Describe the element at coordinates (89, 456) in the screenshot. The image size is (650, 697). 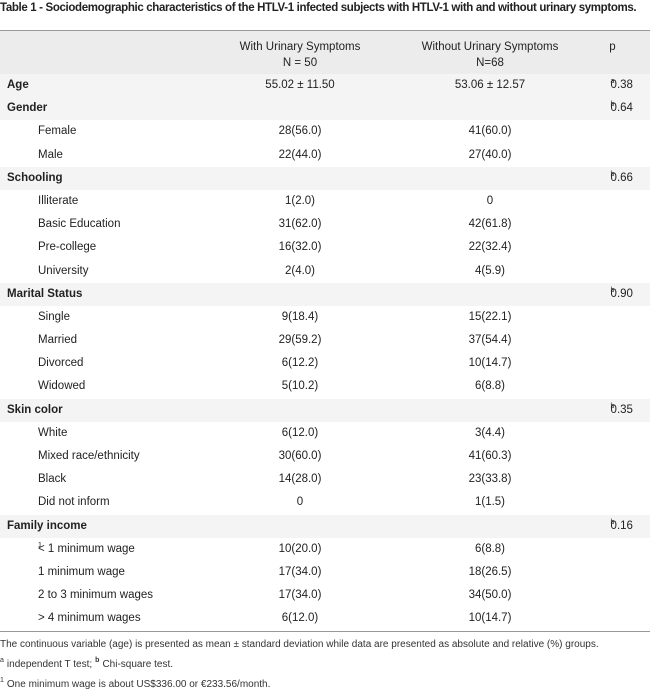
I see `label-text: Mixed race/ethnicity` at that location.